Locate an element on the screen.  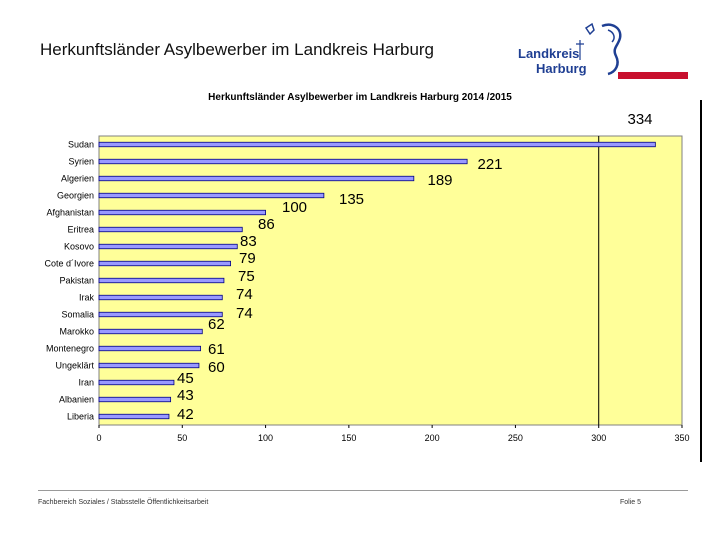
footer-divider is located at coordinates (363, 490).